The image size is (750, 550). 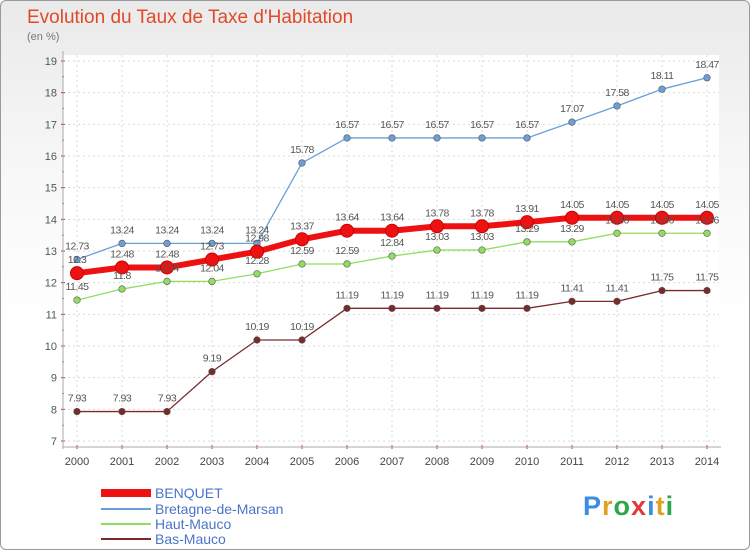 I want to click on data-label: 11.45, so click(x=78, y=287).